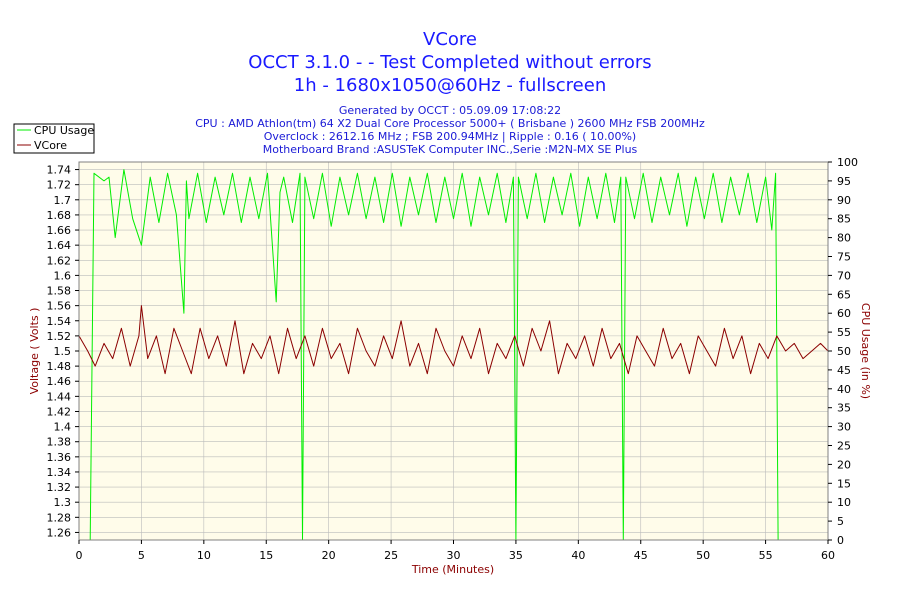  I want to click on y-left-tick-label: 1.58, so click(59, 291).